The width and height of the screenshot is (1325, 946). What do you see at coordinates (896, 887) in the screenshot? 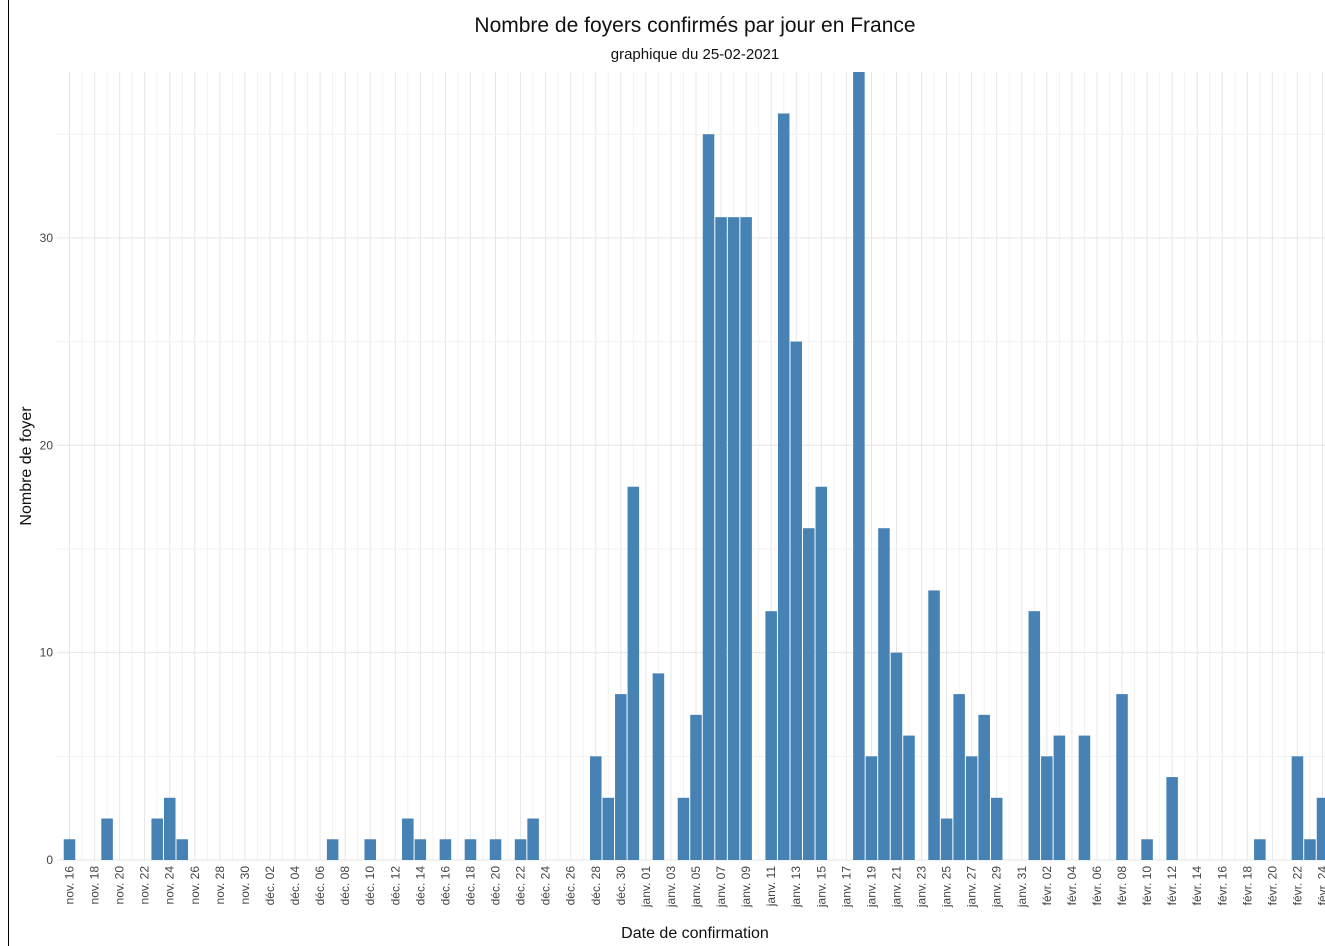
I see `x-tick-label: janv. 21` at bounding box center [896, 887].